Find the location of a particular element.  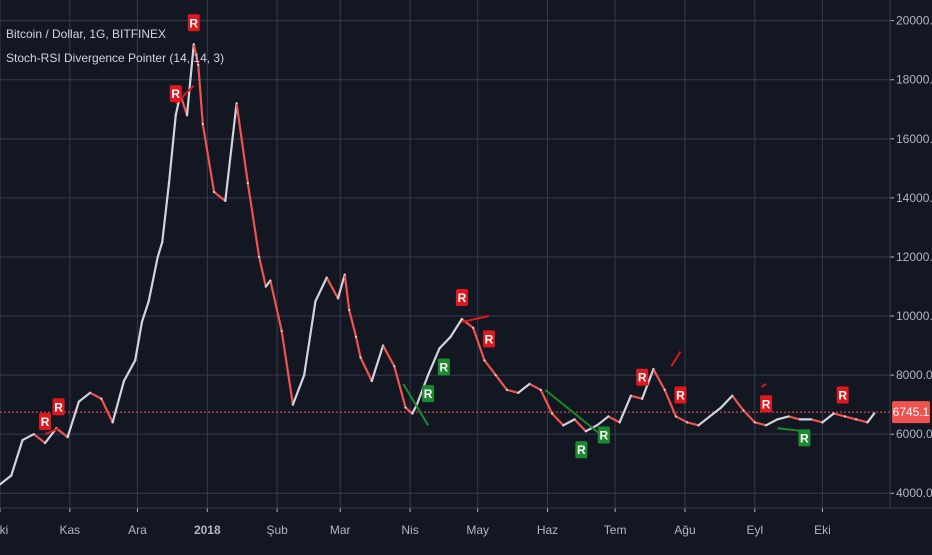

x-tick-label: Haz is located at coordinates (547, 530).